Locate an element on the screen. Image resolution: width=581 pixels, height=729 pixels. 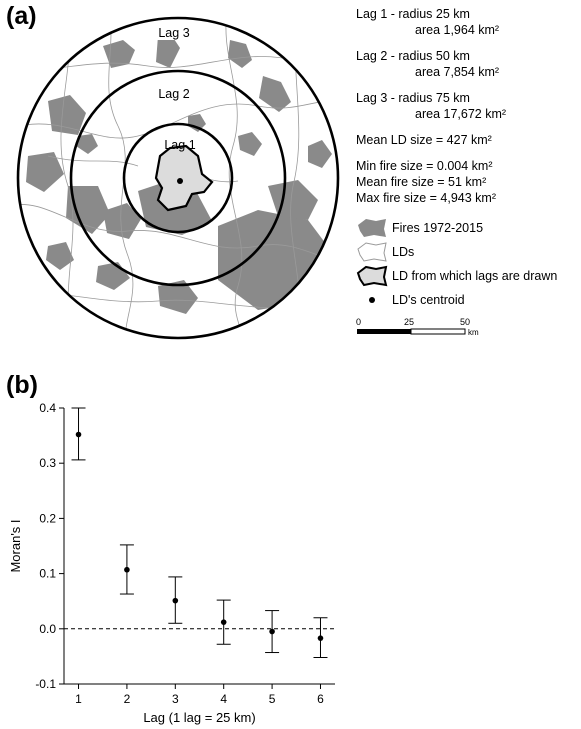
legend-ld-selected-label: LD from which lags are drawn is located at coordinates (475, 276).